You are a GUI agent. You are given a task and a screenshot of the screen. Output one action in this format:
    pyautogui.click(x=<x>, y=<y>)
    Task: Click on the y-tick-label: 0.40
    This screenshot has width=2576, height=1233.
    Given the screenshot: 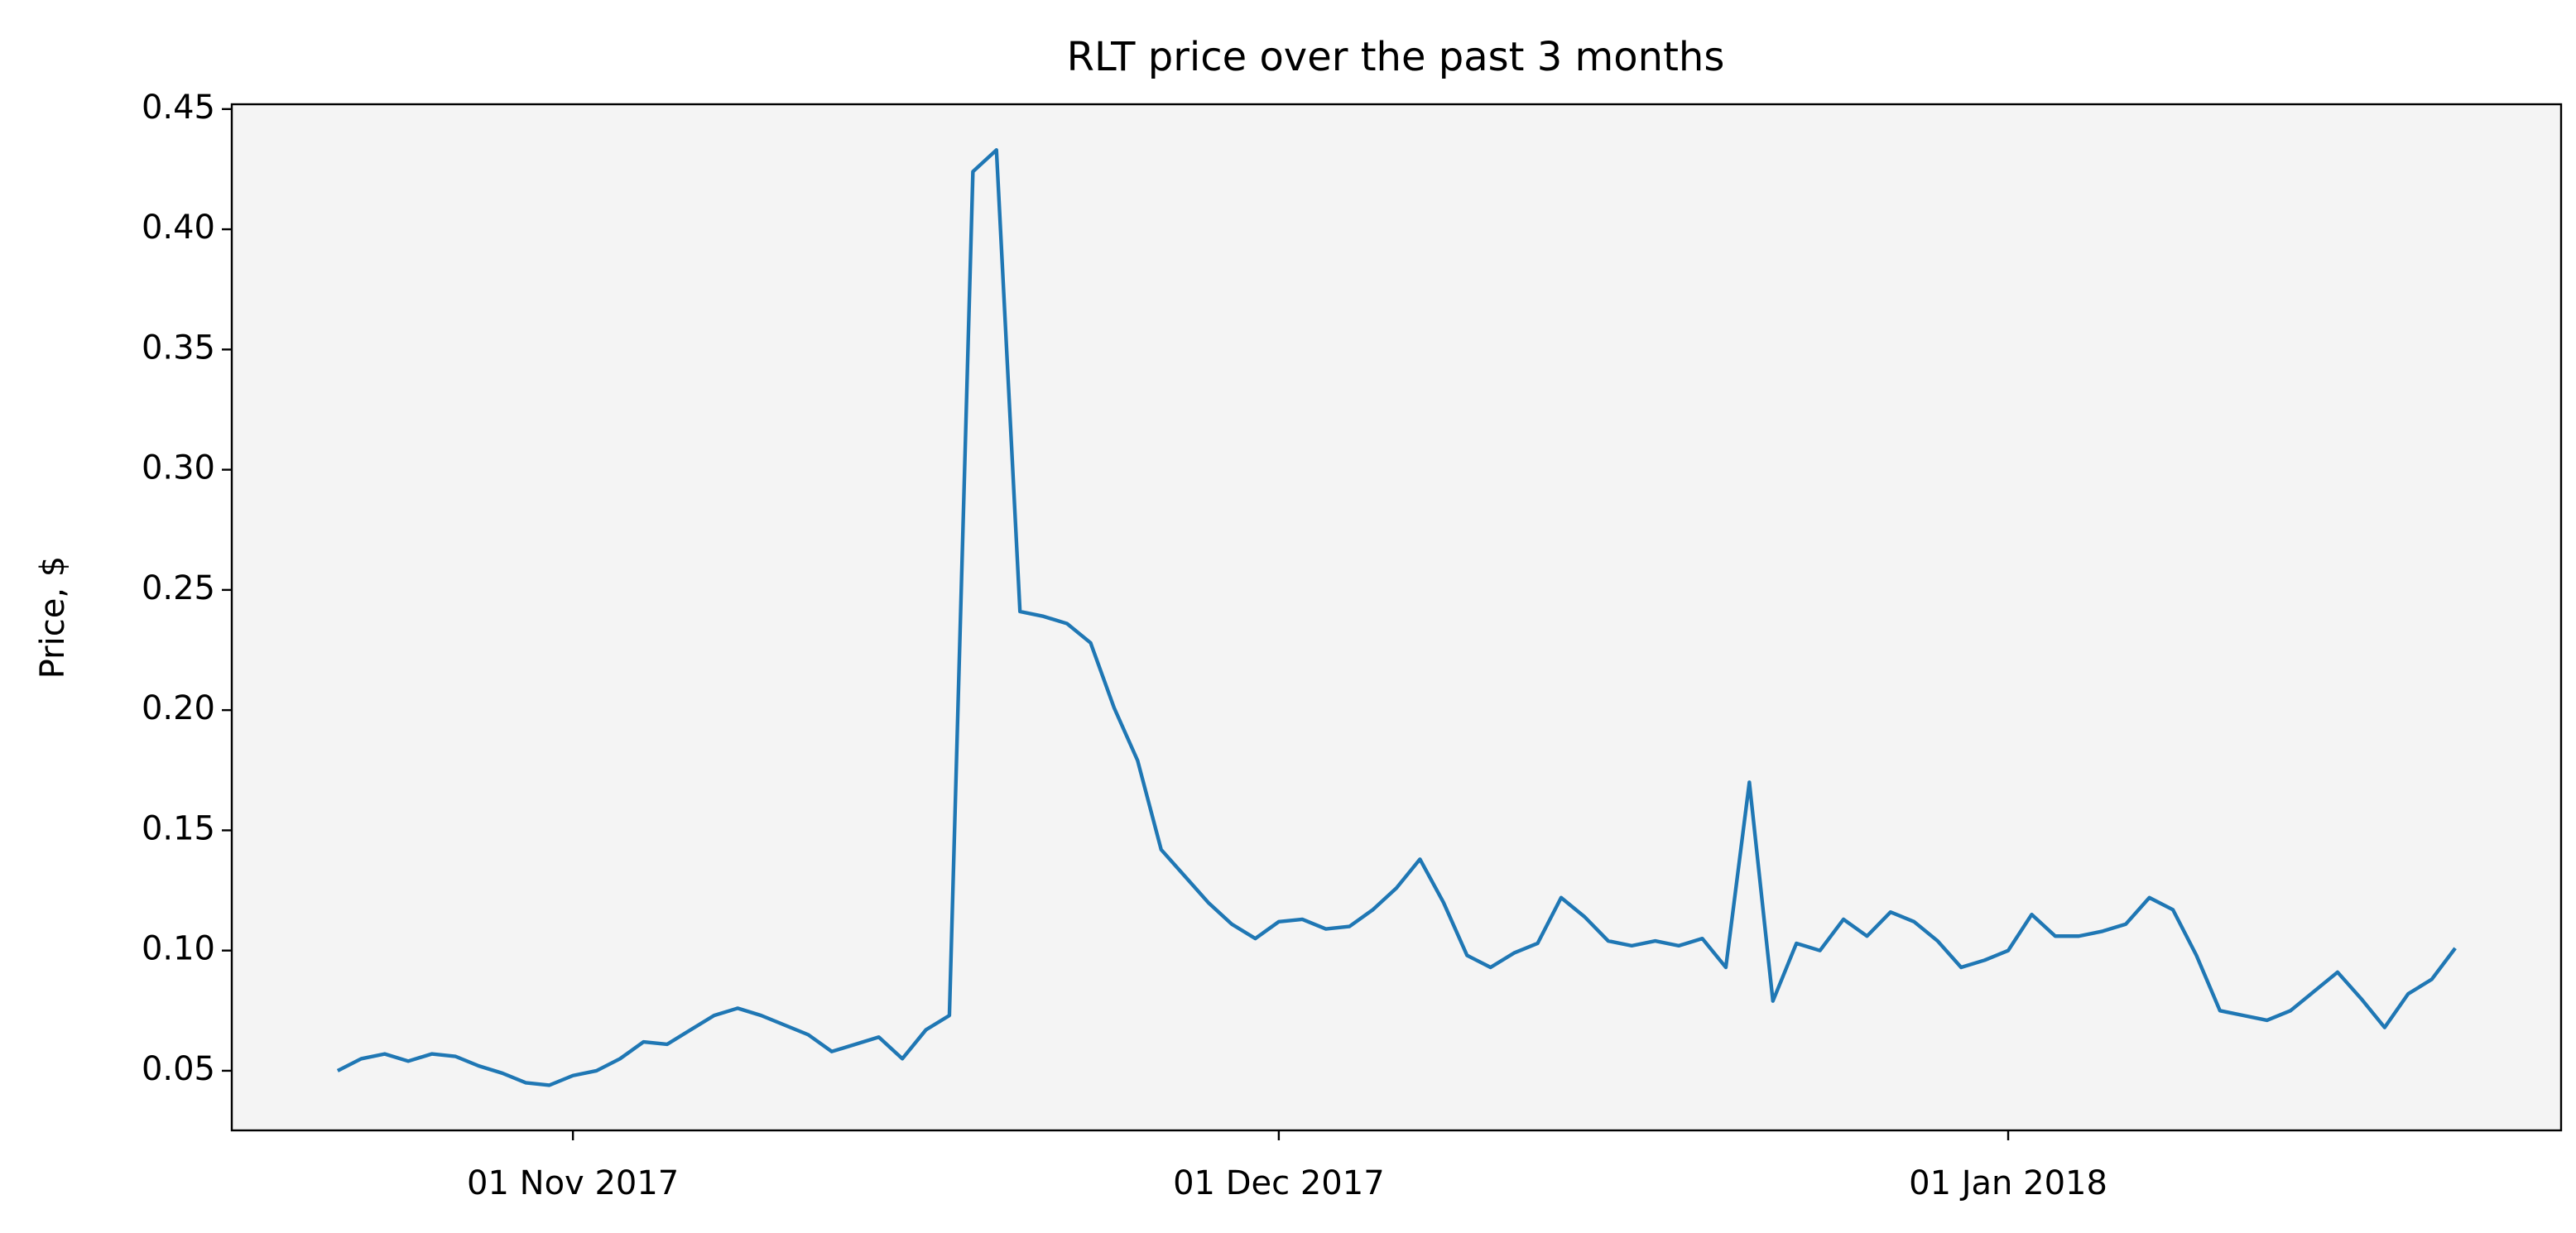 What is the action you would take?
    pyautogui.click(x=178, y=228)
    